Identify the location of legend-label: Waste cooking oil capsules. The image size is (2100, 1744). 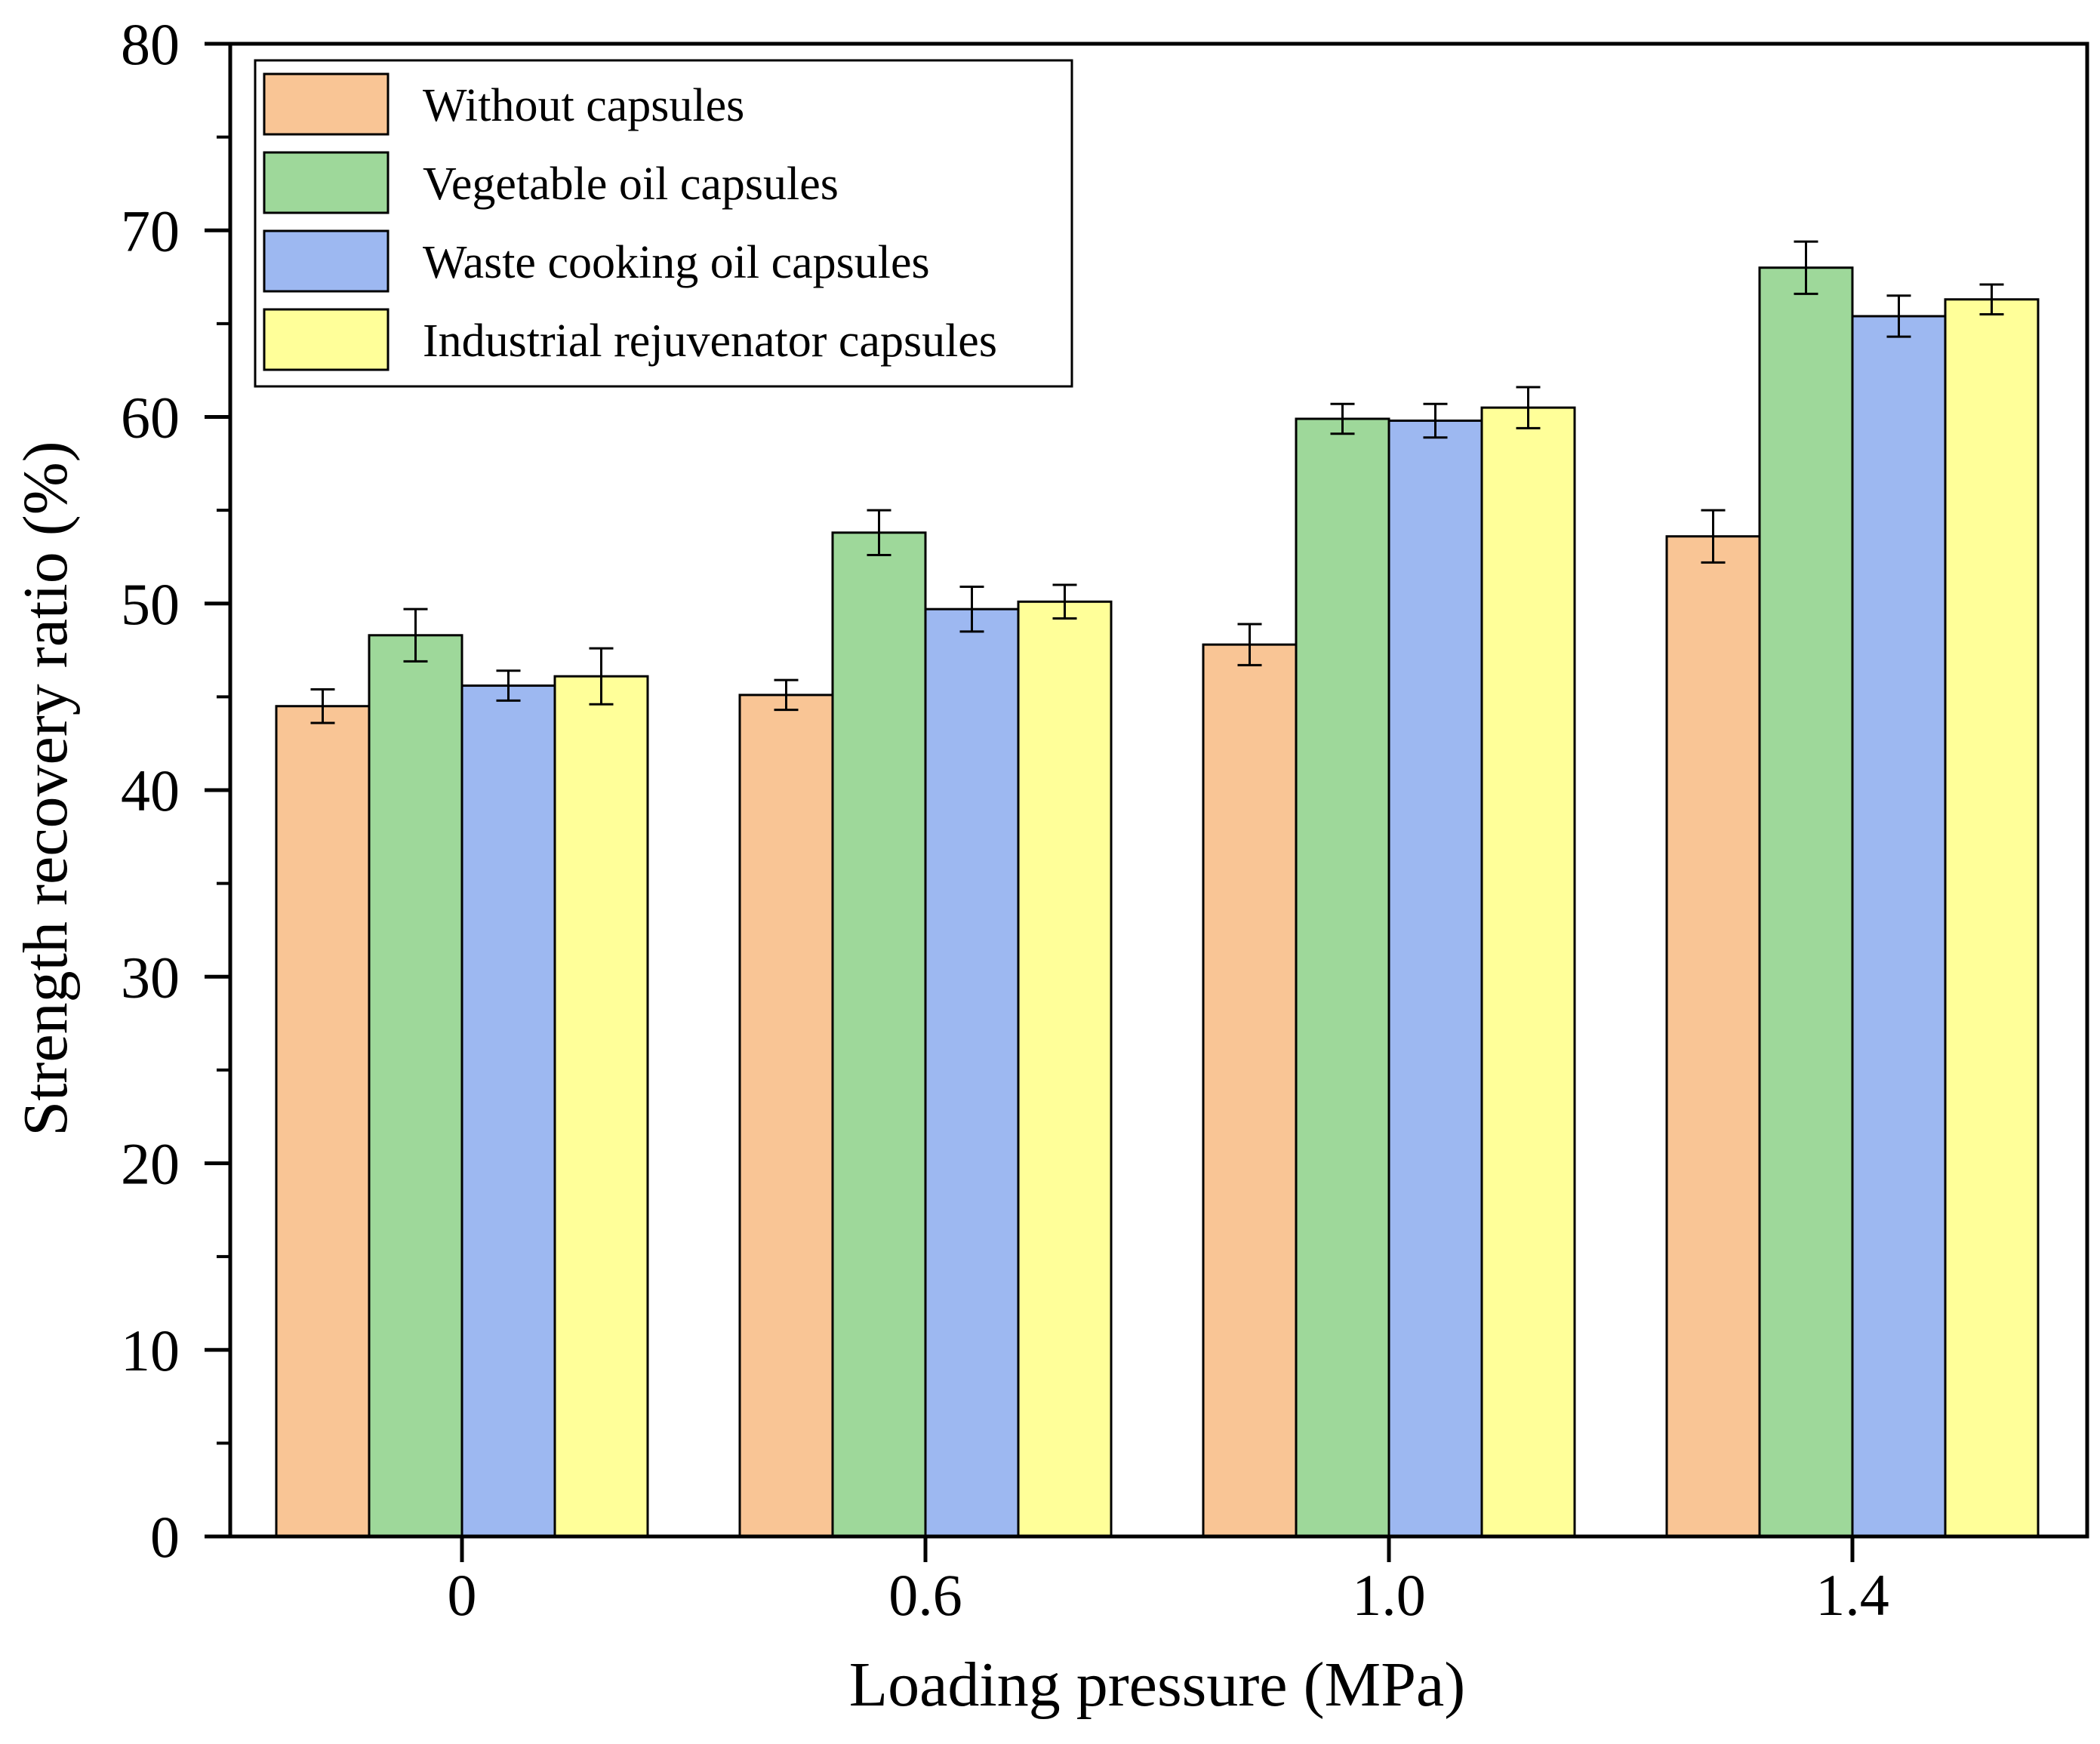
(676, 262).